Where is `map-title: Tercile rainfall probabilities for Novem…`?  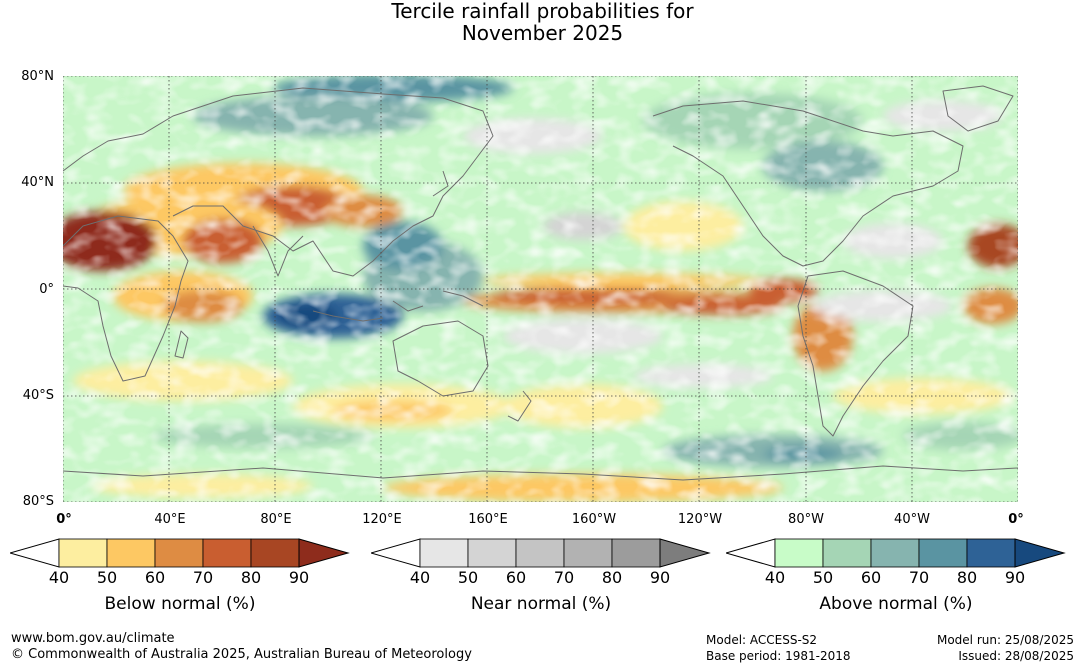
map-title: Tercile rainfall probabilities for Novem… is located at coordinates (542, 22).